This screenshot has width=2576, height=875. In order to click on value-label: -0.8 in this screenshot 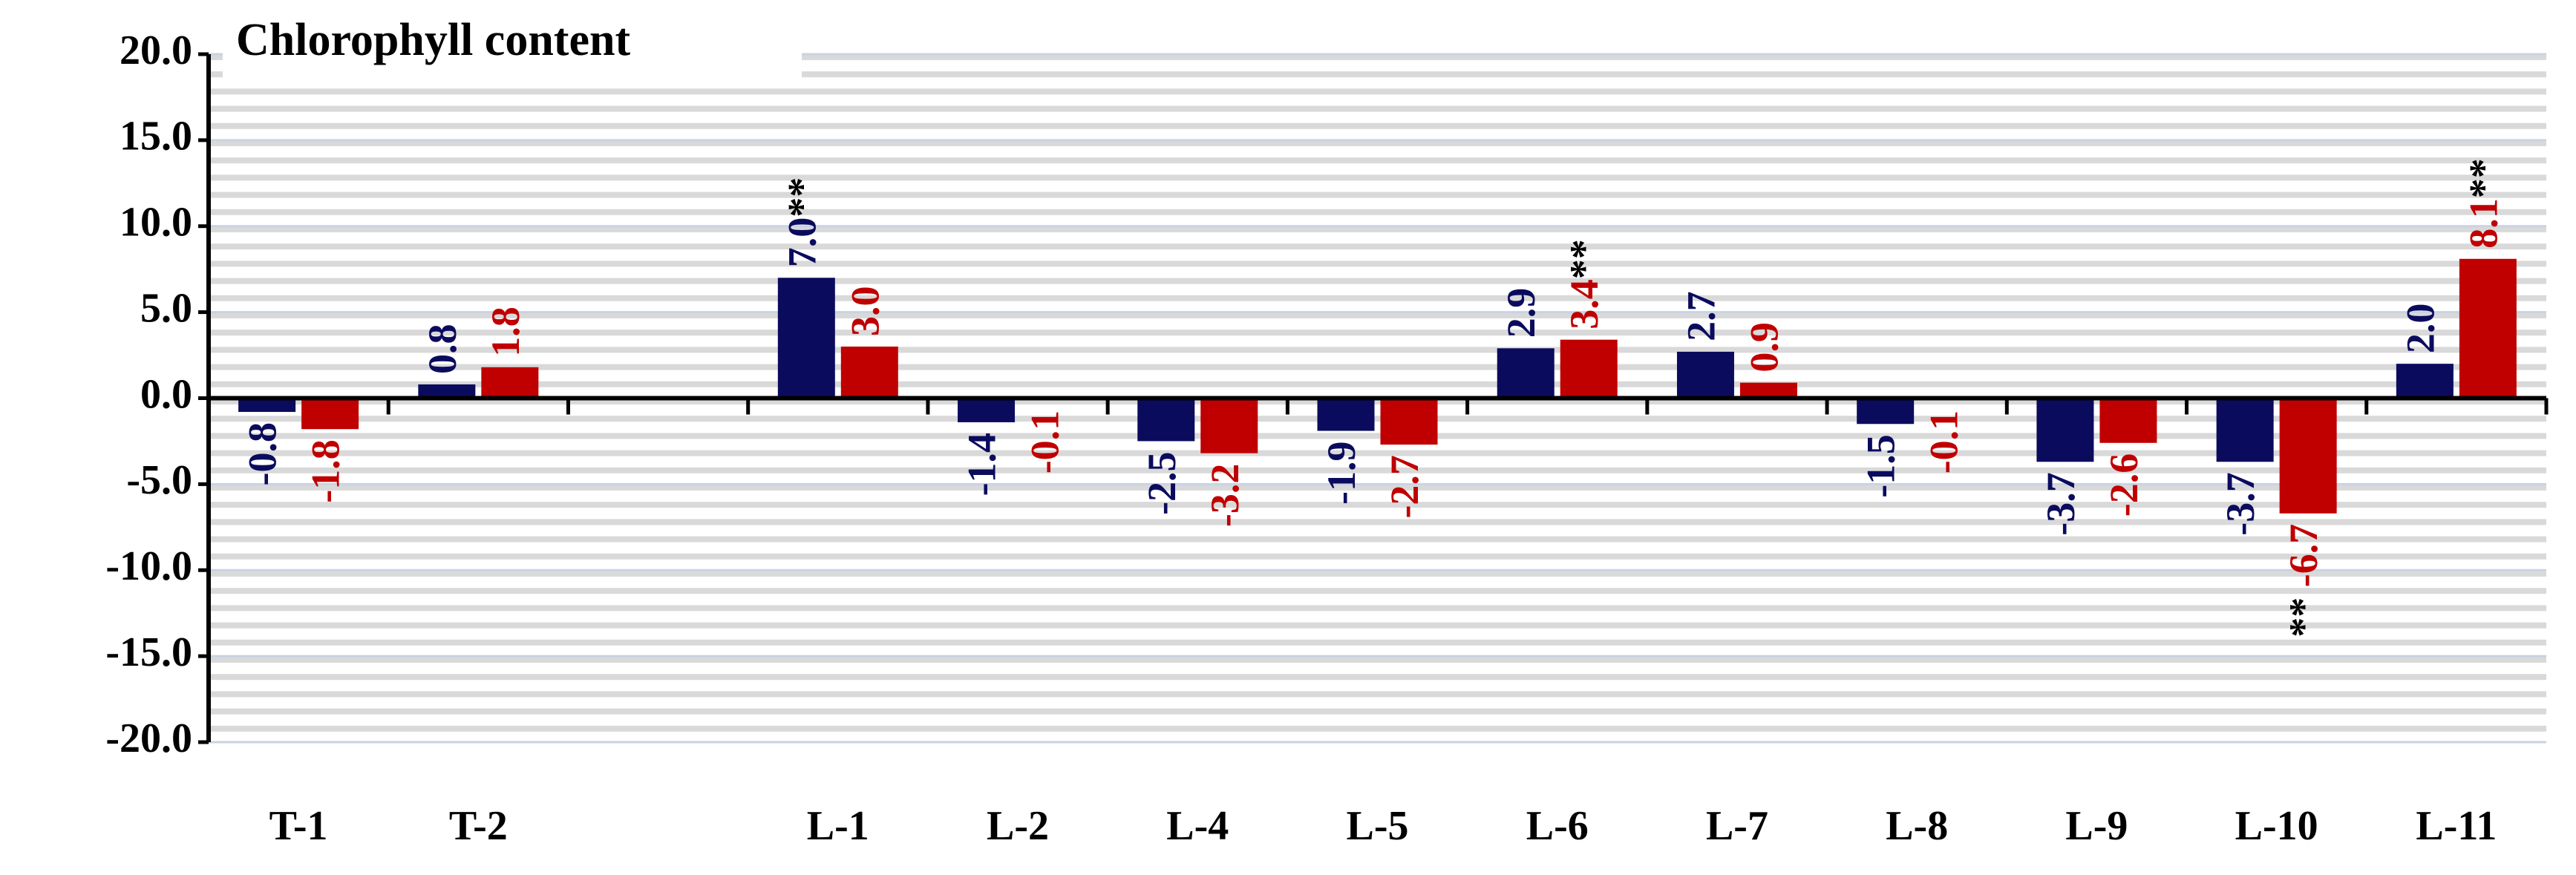, I will do `click(263, 454)`.